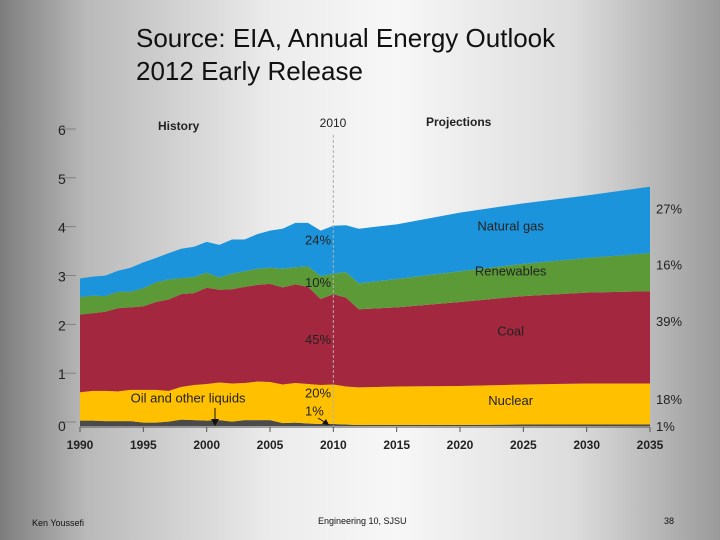  I want to click on x-axis: 1990 1995 2000 2005 2010 2015 2020 2025 2030 2035, so click(365, 439).